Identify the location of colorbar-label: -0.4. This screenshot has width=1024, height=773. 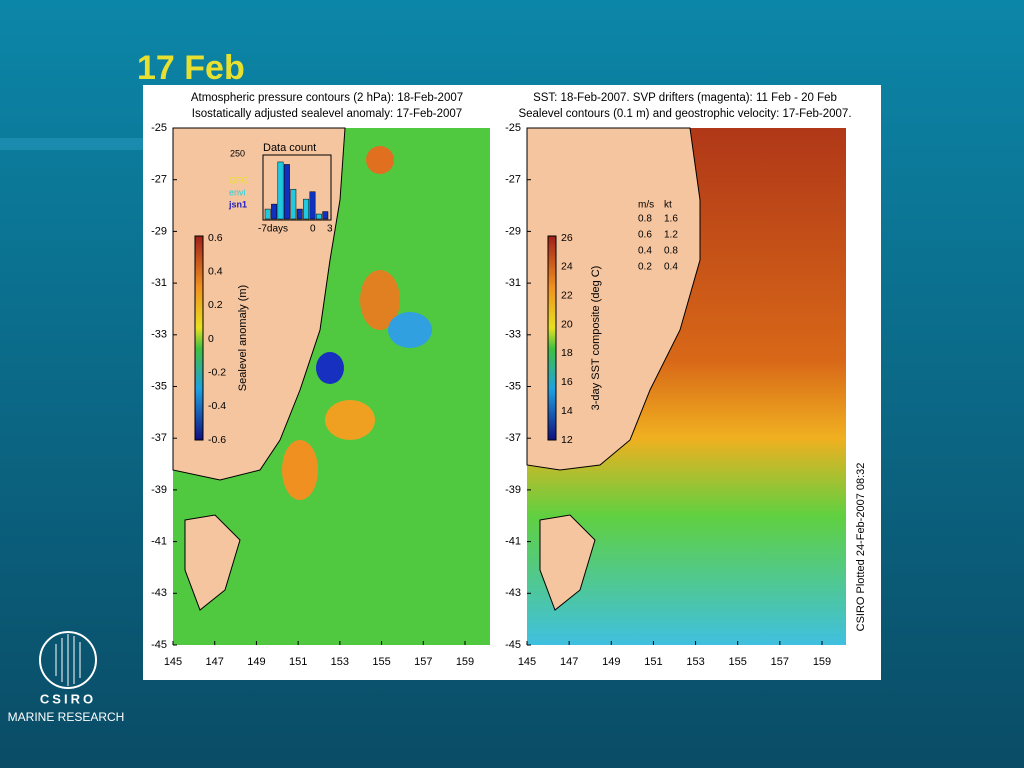
(217, 406).